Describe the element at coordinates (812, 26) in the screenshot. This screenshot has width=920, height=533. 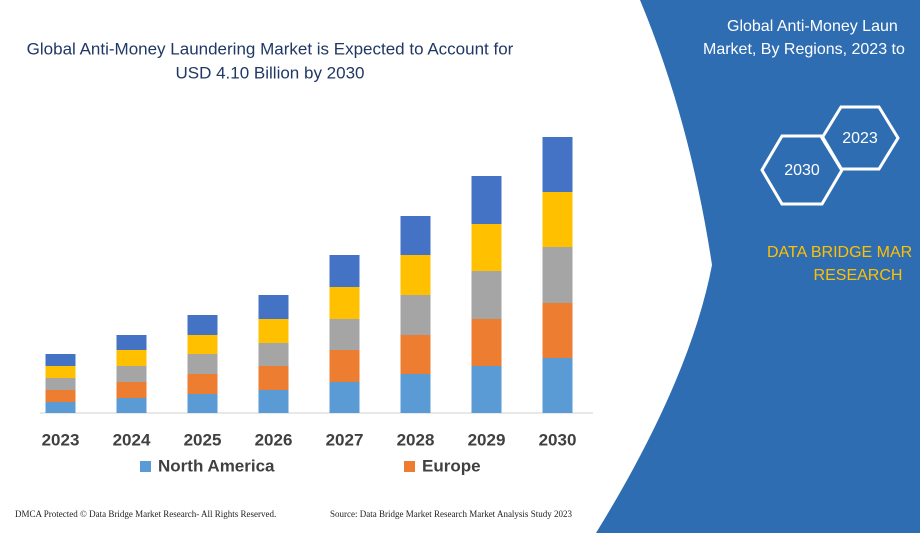
I see `panel-title: Global Anti-Money Laun` at that location.